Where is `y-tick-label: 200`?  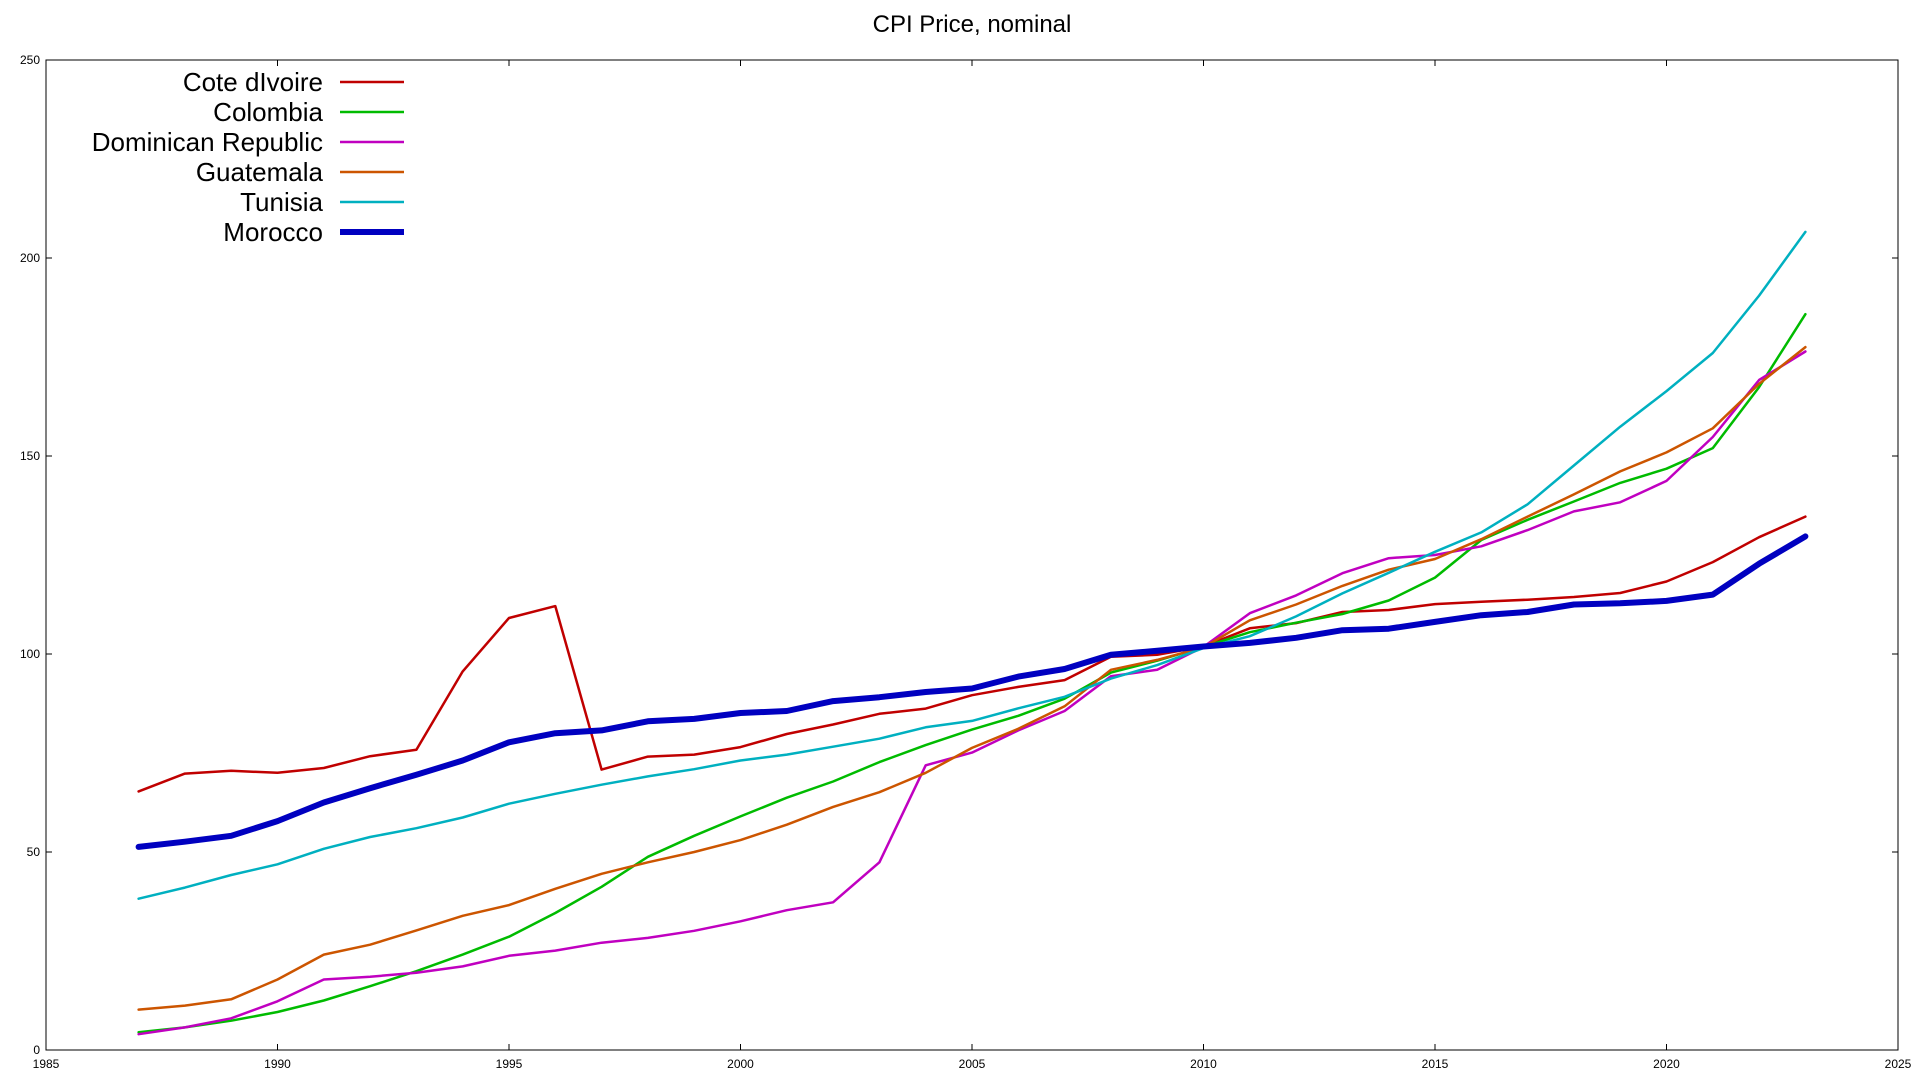
y-tick-label: 200 is located at coordinates (30, 258).